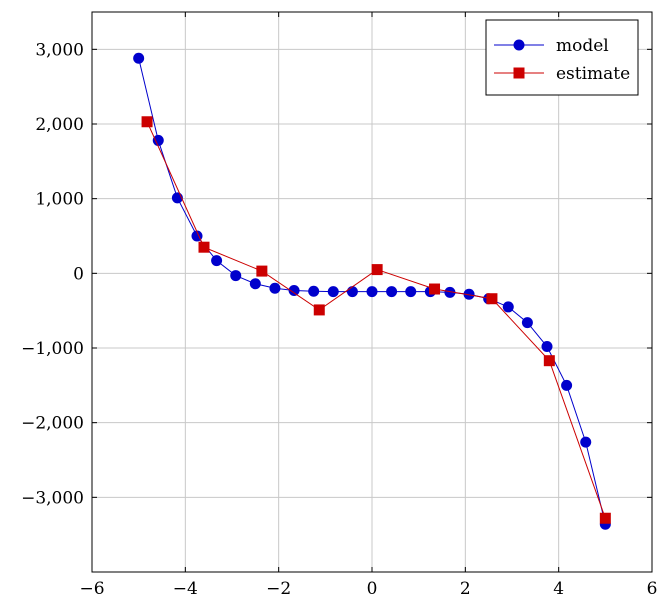 The height and width of the screenshot is (601, 657). Describe the element at coordinates (593, 74) in the screenshot. I see `legend-estimate-label: estimate` at that location.